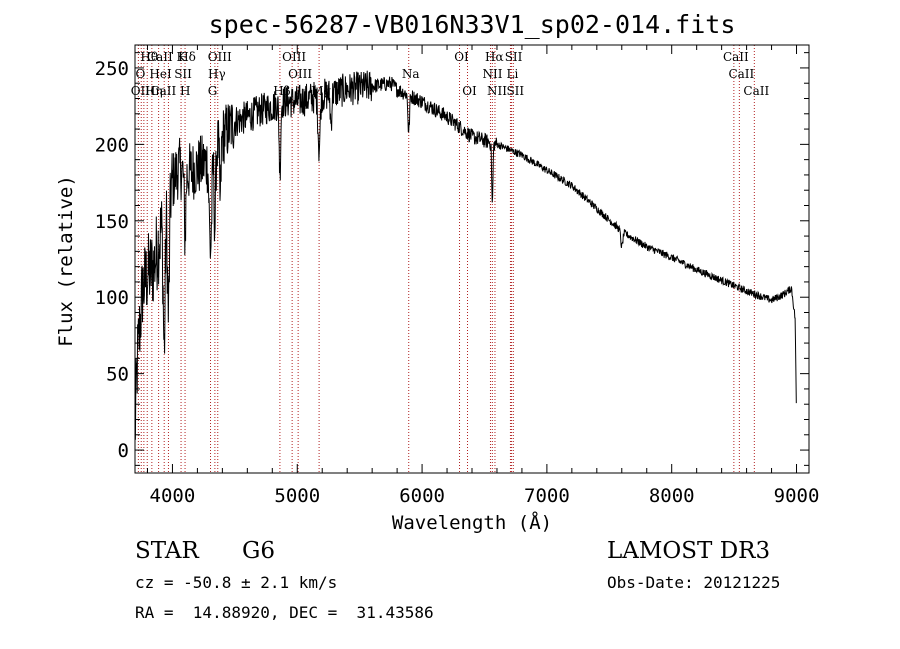 This screenshot has height=649, width=900. Describe the element at coordinates (236, 582) in the screenshot. I see `redshift-value: cz = -50.8 ± 2.1 km/s` at that location.